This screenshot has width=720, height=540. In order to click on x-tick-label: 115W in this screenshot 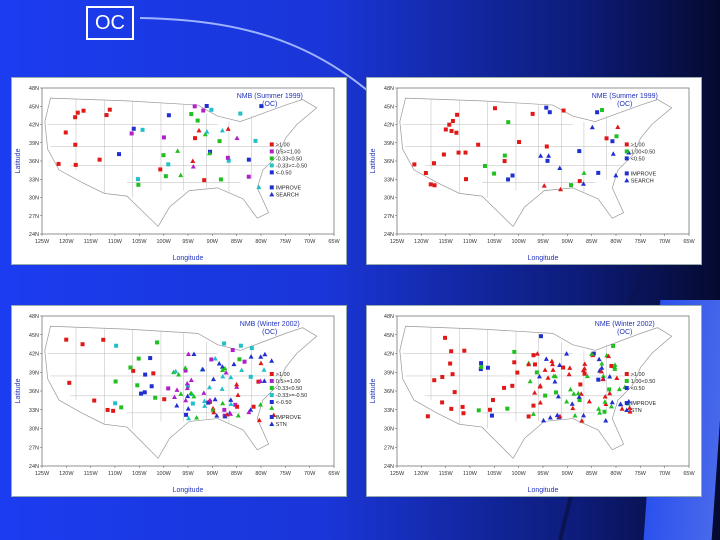, I will do `click(446, 474)`.